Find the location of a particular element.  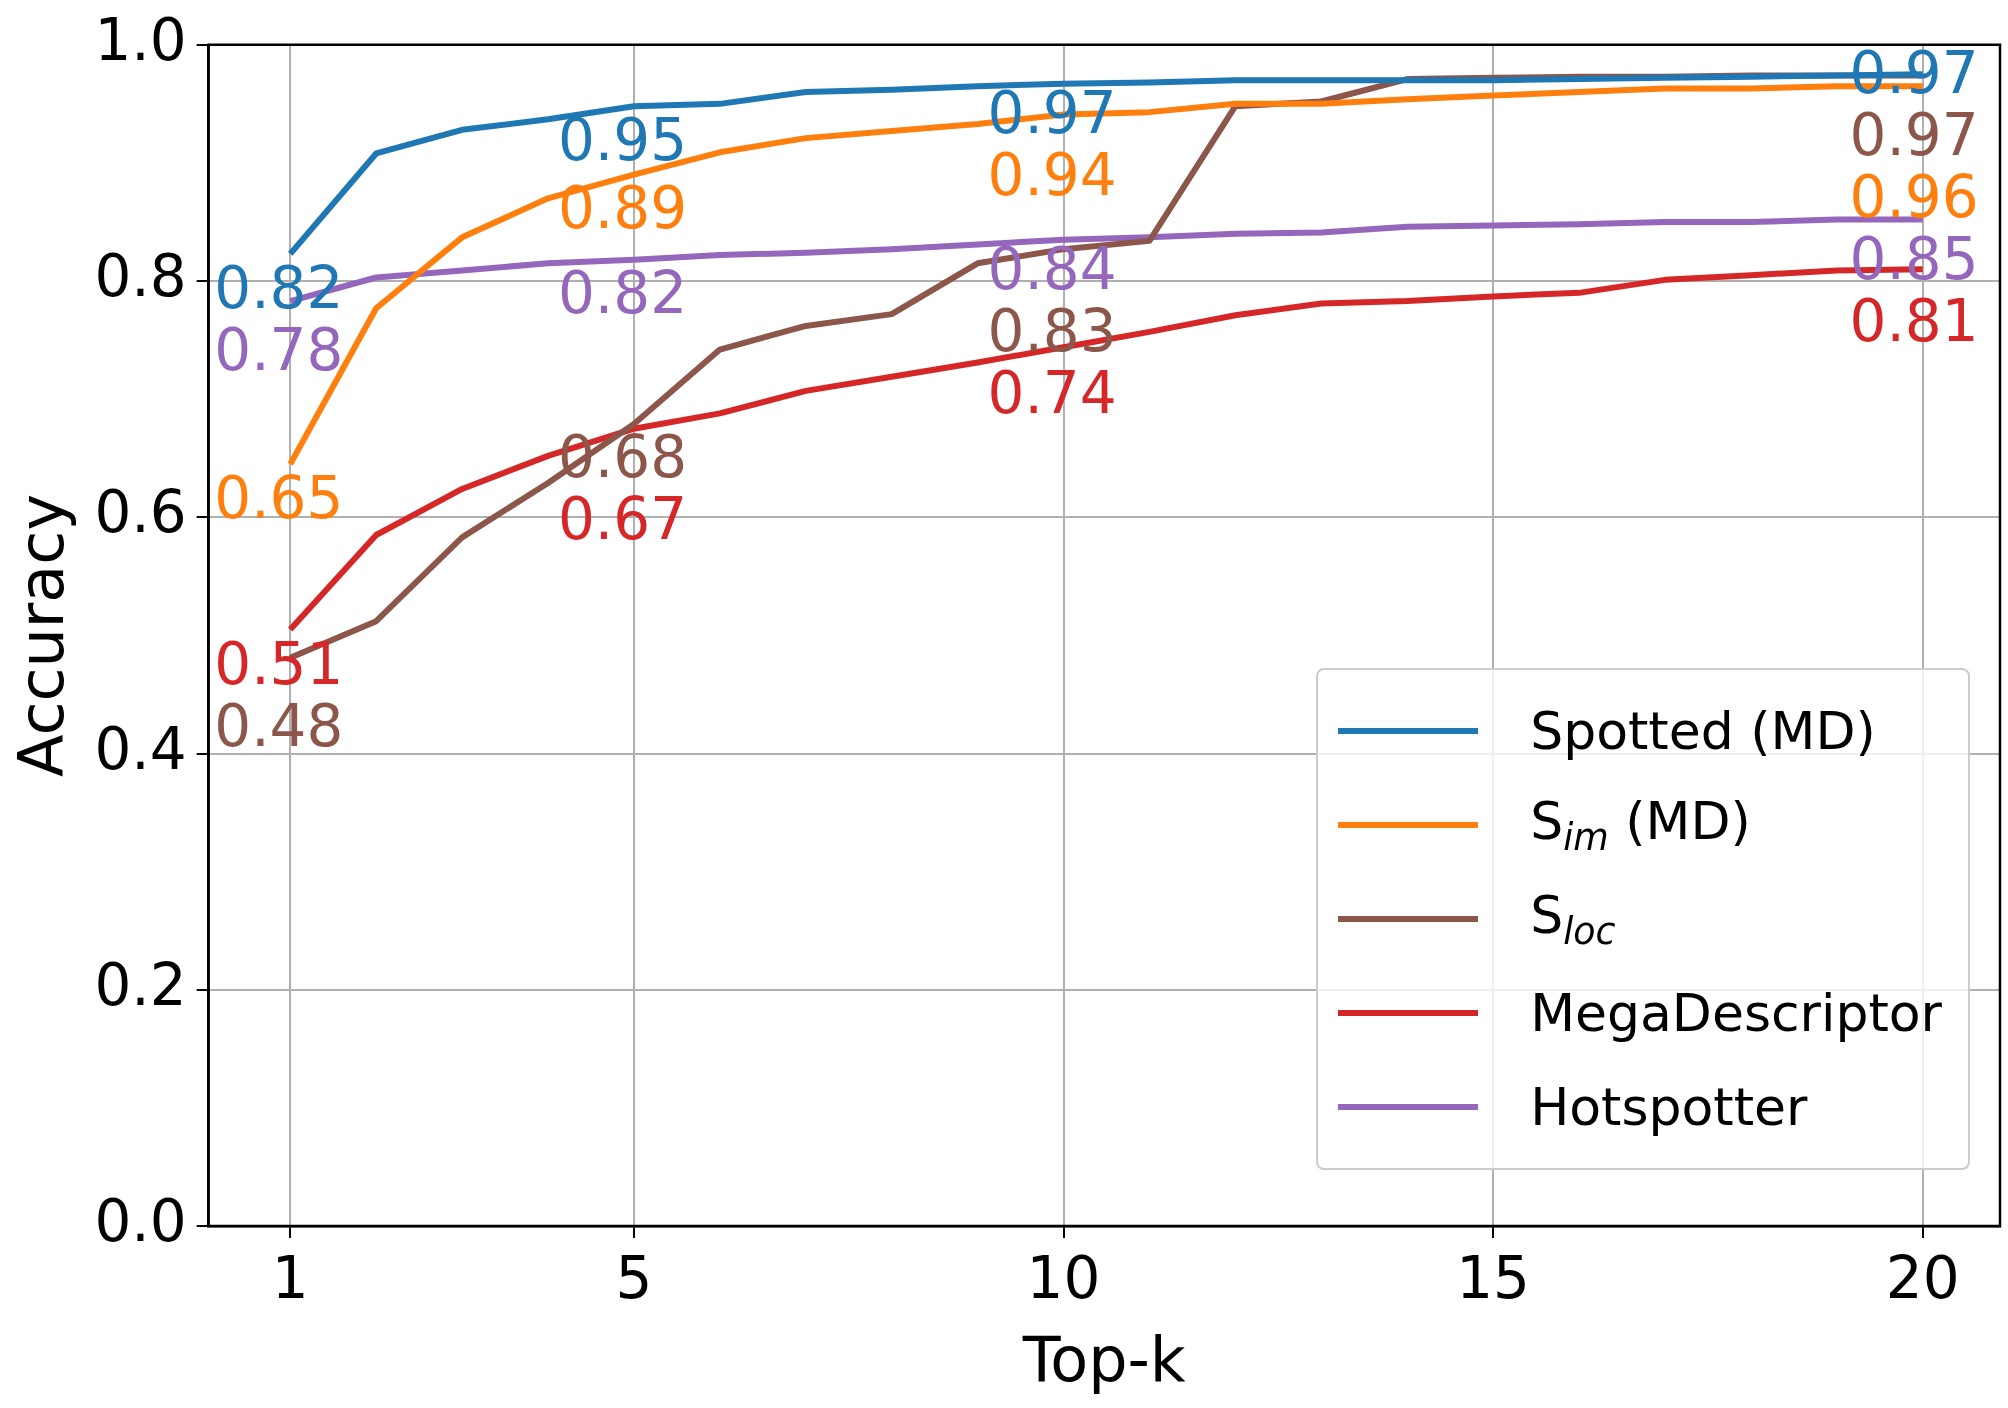

data-label: 0.82 is located at coordinates (622, 293).